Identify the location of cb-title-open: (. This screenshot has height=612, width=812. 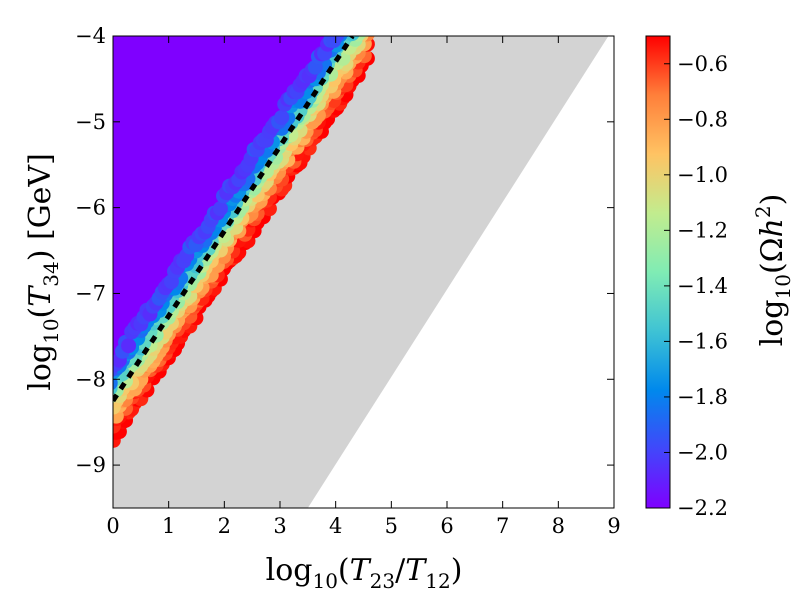
(772, 268).